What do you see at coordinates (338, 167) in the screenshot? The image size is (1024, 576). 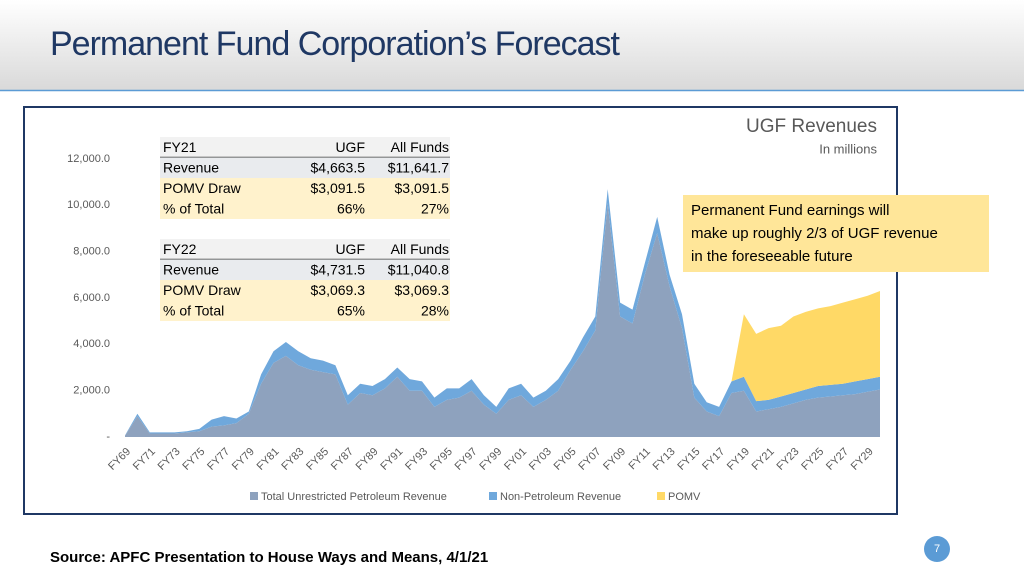 I see `table-cell: $4,663.5` at bounding box center [338, 167].